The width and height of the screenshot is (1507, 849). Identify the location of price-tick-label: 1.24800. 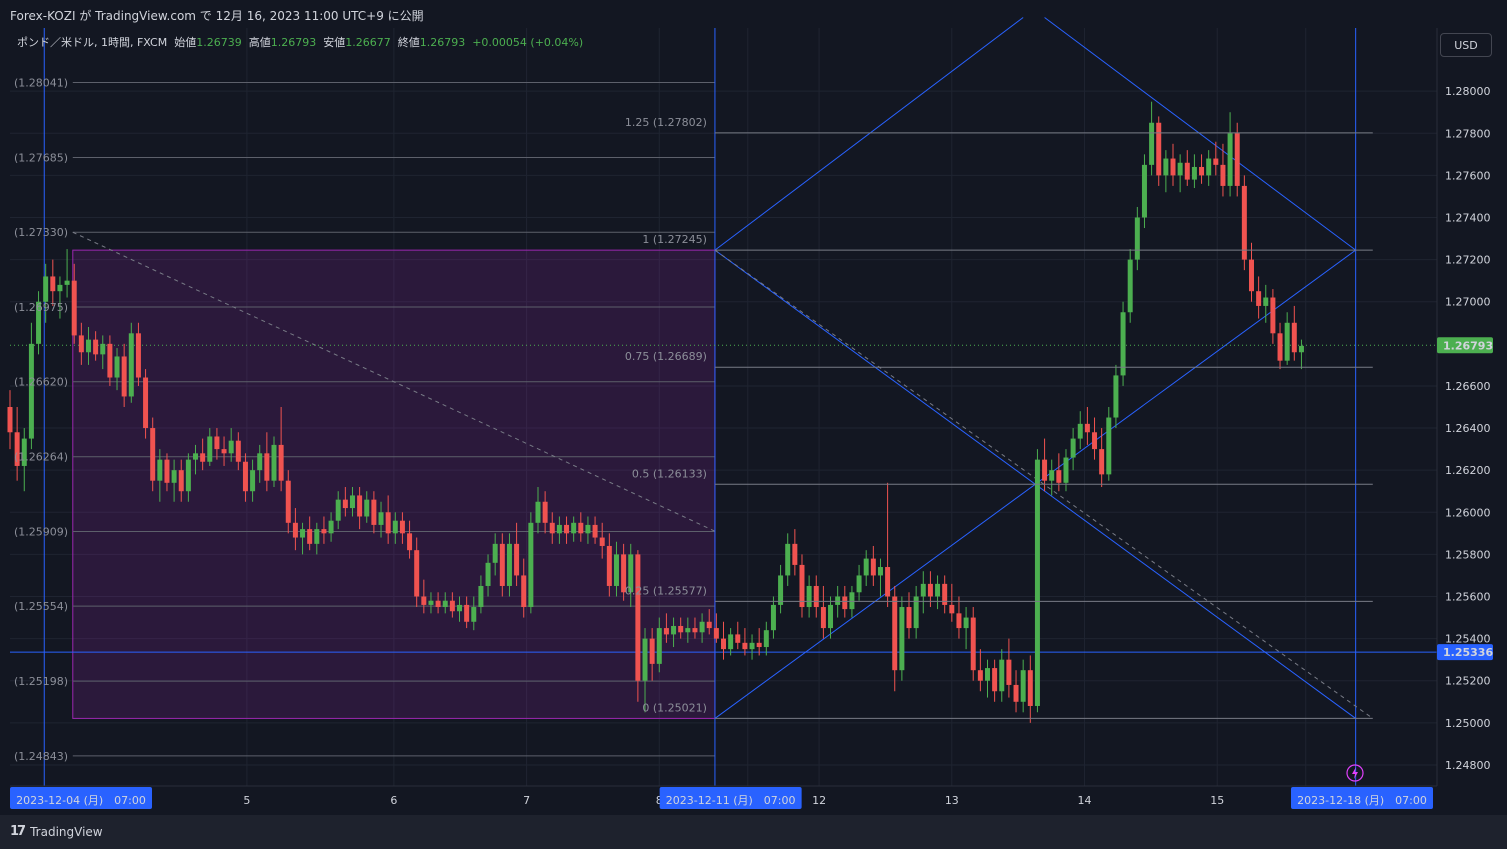
(1468, 765).